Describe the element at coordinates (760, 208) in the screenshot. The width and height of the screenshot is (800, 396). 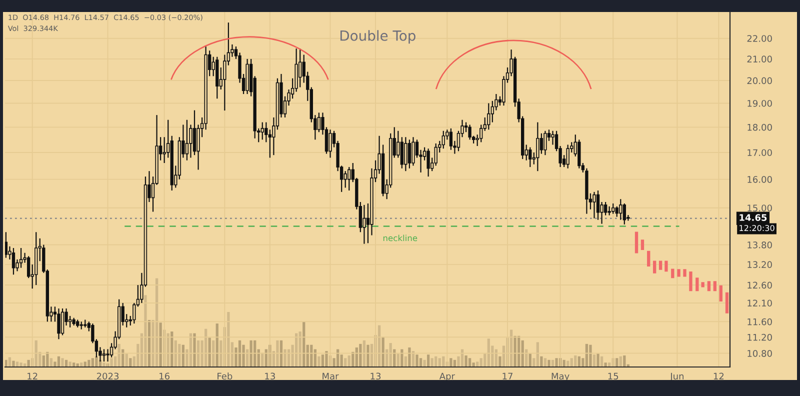
I see `y-tick-label: 15.00` at that location.